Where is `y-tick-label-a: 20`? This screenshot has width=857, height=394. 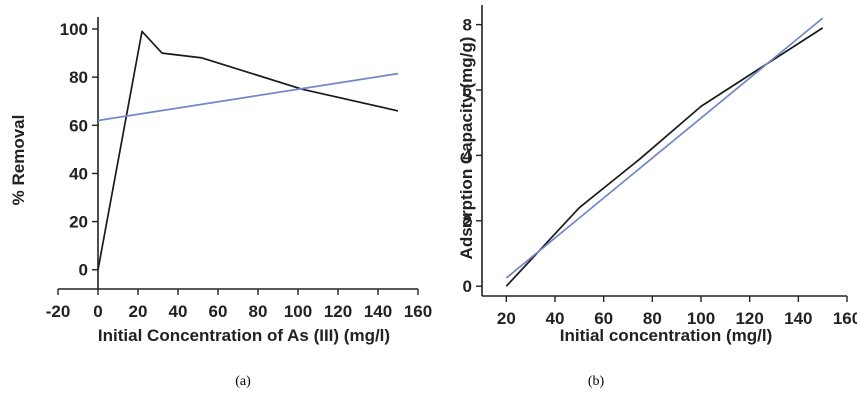
y-tick-label-a: 20 is located at coordinates (78, 222).